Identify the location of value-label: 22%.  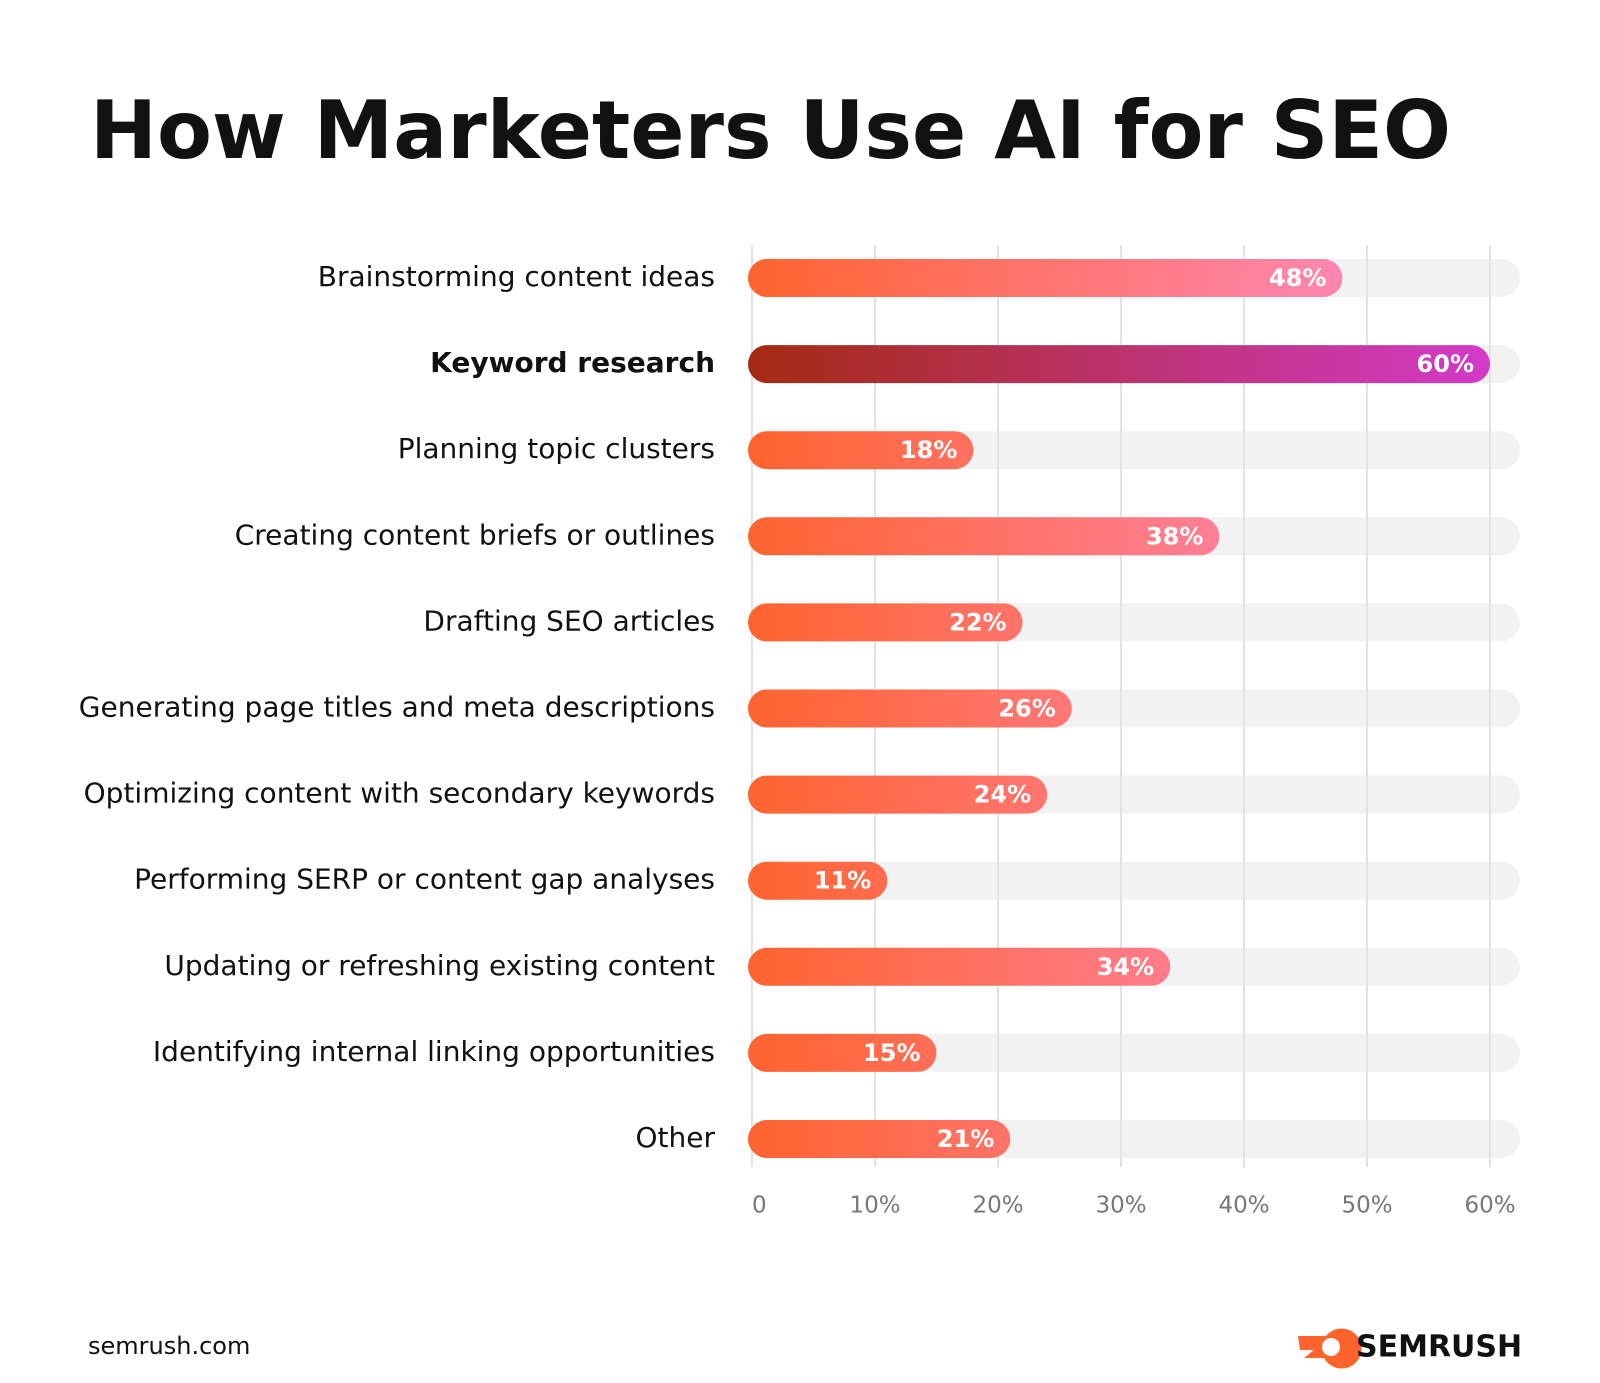
(977, 622).